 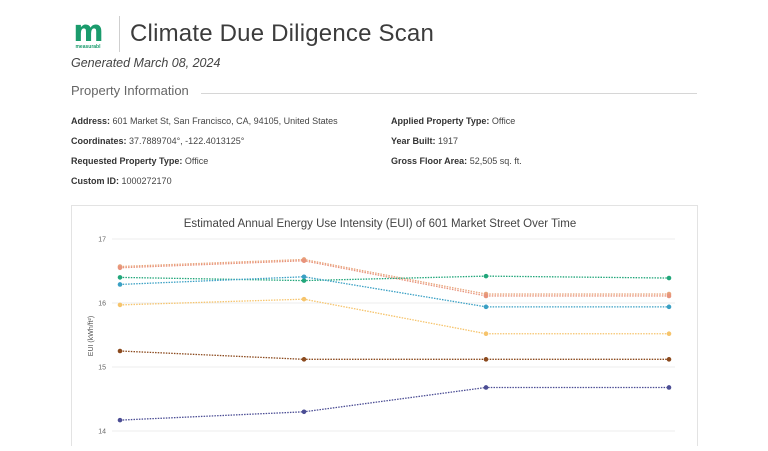 What do you see at coordinates (146, 181) in the screenshot?
I see `custom-id-value: 1000272170` at bounding box center [146, 181].